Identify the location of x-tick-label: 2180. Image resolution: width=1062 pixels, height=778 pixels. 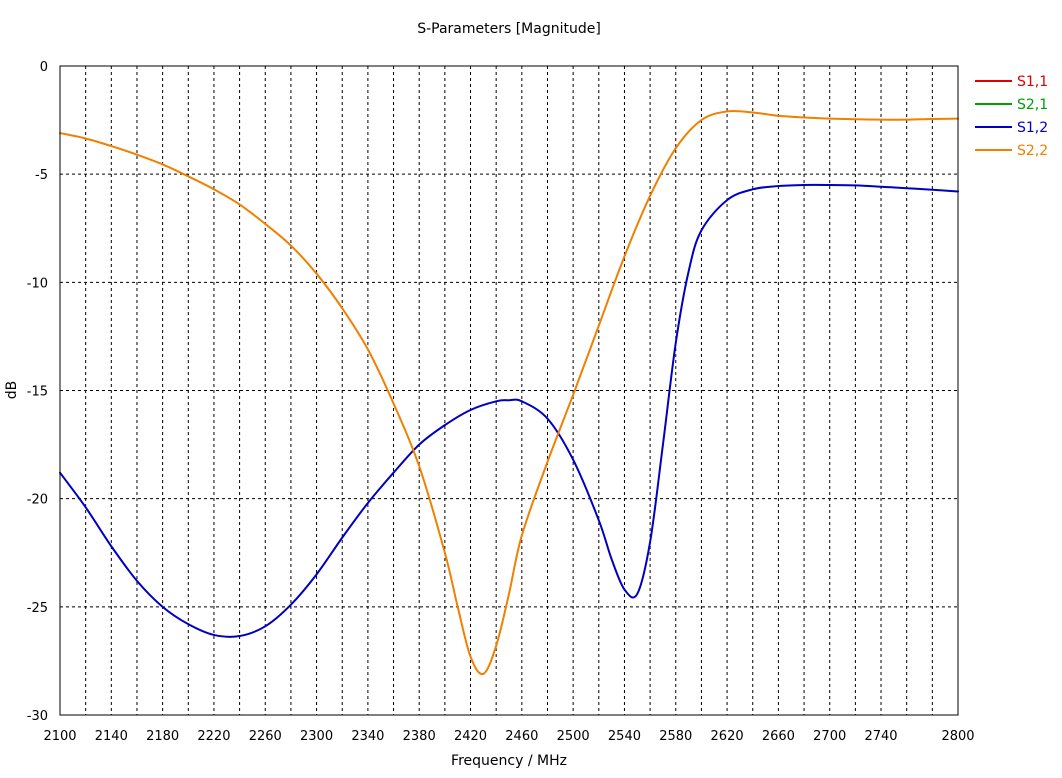
(162, 736).